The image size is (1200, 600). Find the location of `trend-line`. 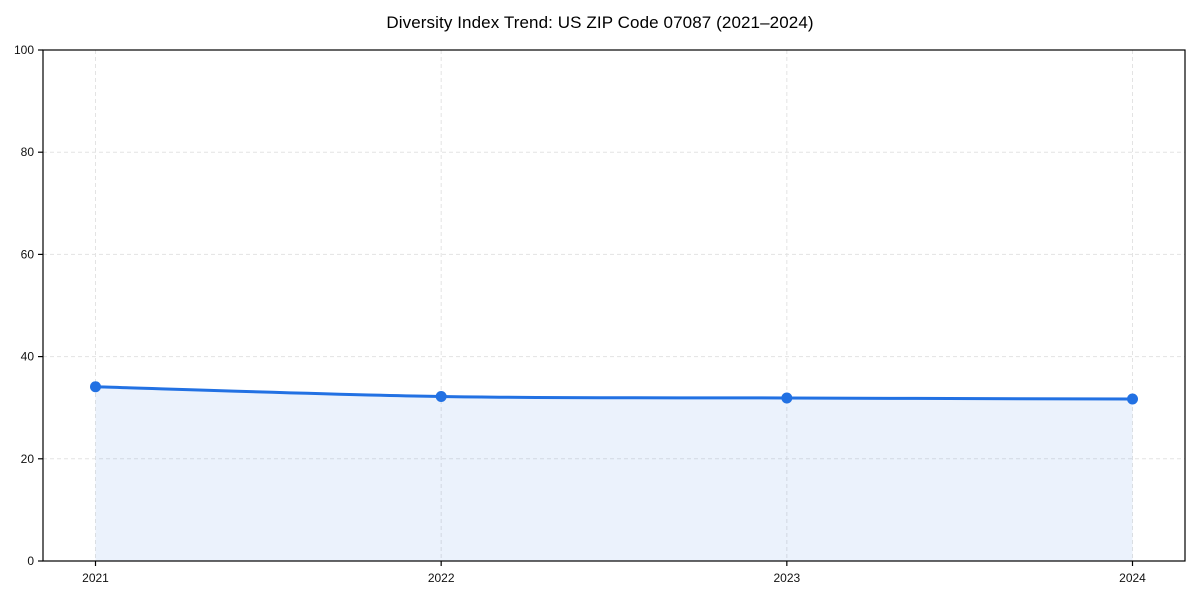

trend-line is located at coordinates (614, 393).